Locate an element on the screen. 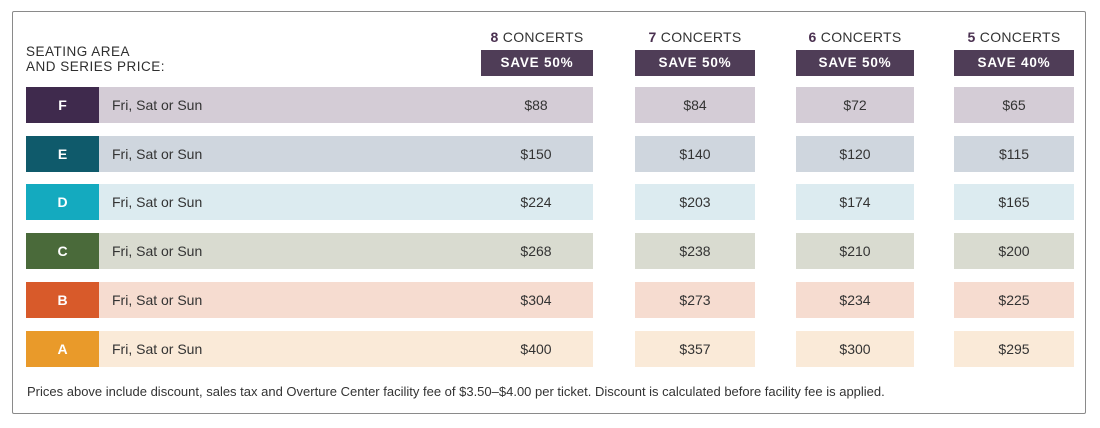 This screenshot has width=1100, height=428. price-cell: $165 is located at coordinates (1014, 202).